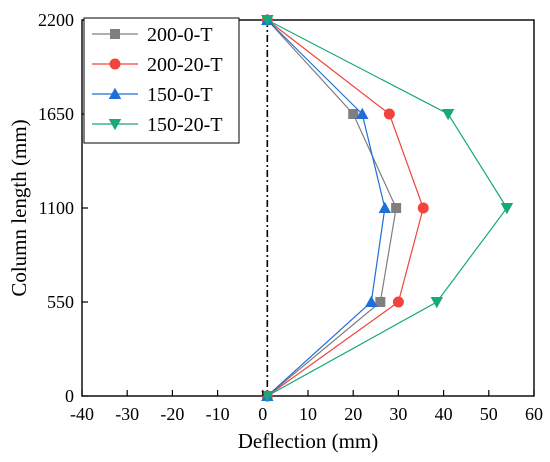  What do you see at coordinates (262, 414) in the screenshot?
I see `x-tick-label: 0` at bounding box center [262, 414].